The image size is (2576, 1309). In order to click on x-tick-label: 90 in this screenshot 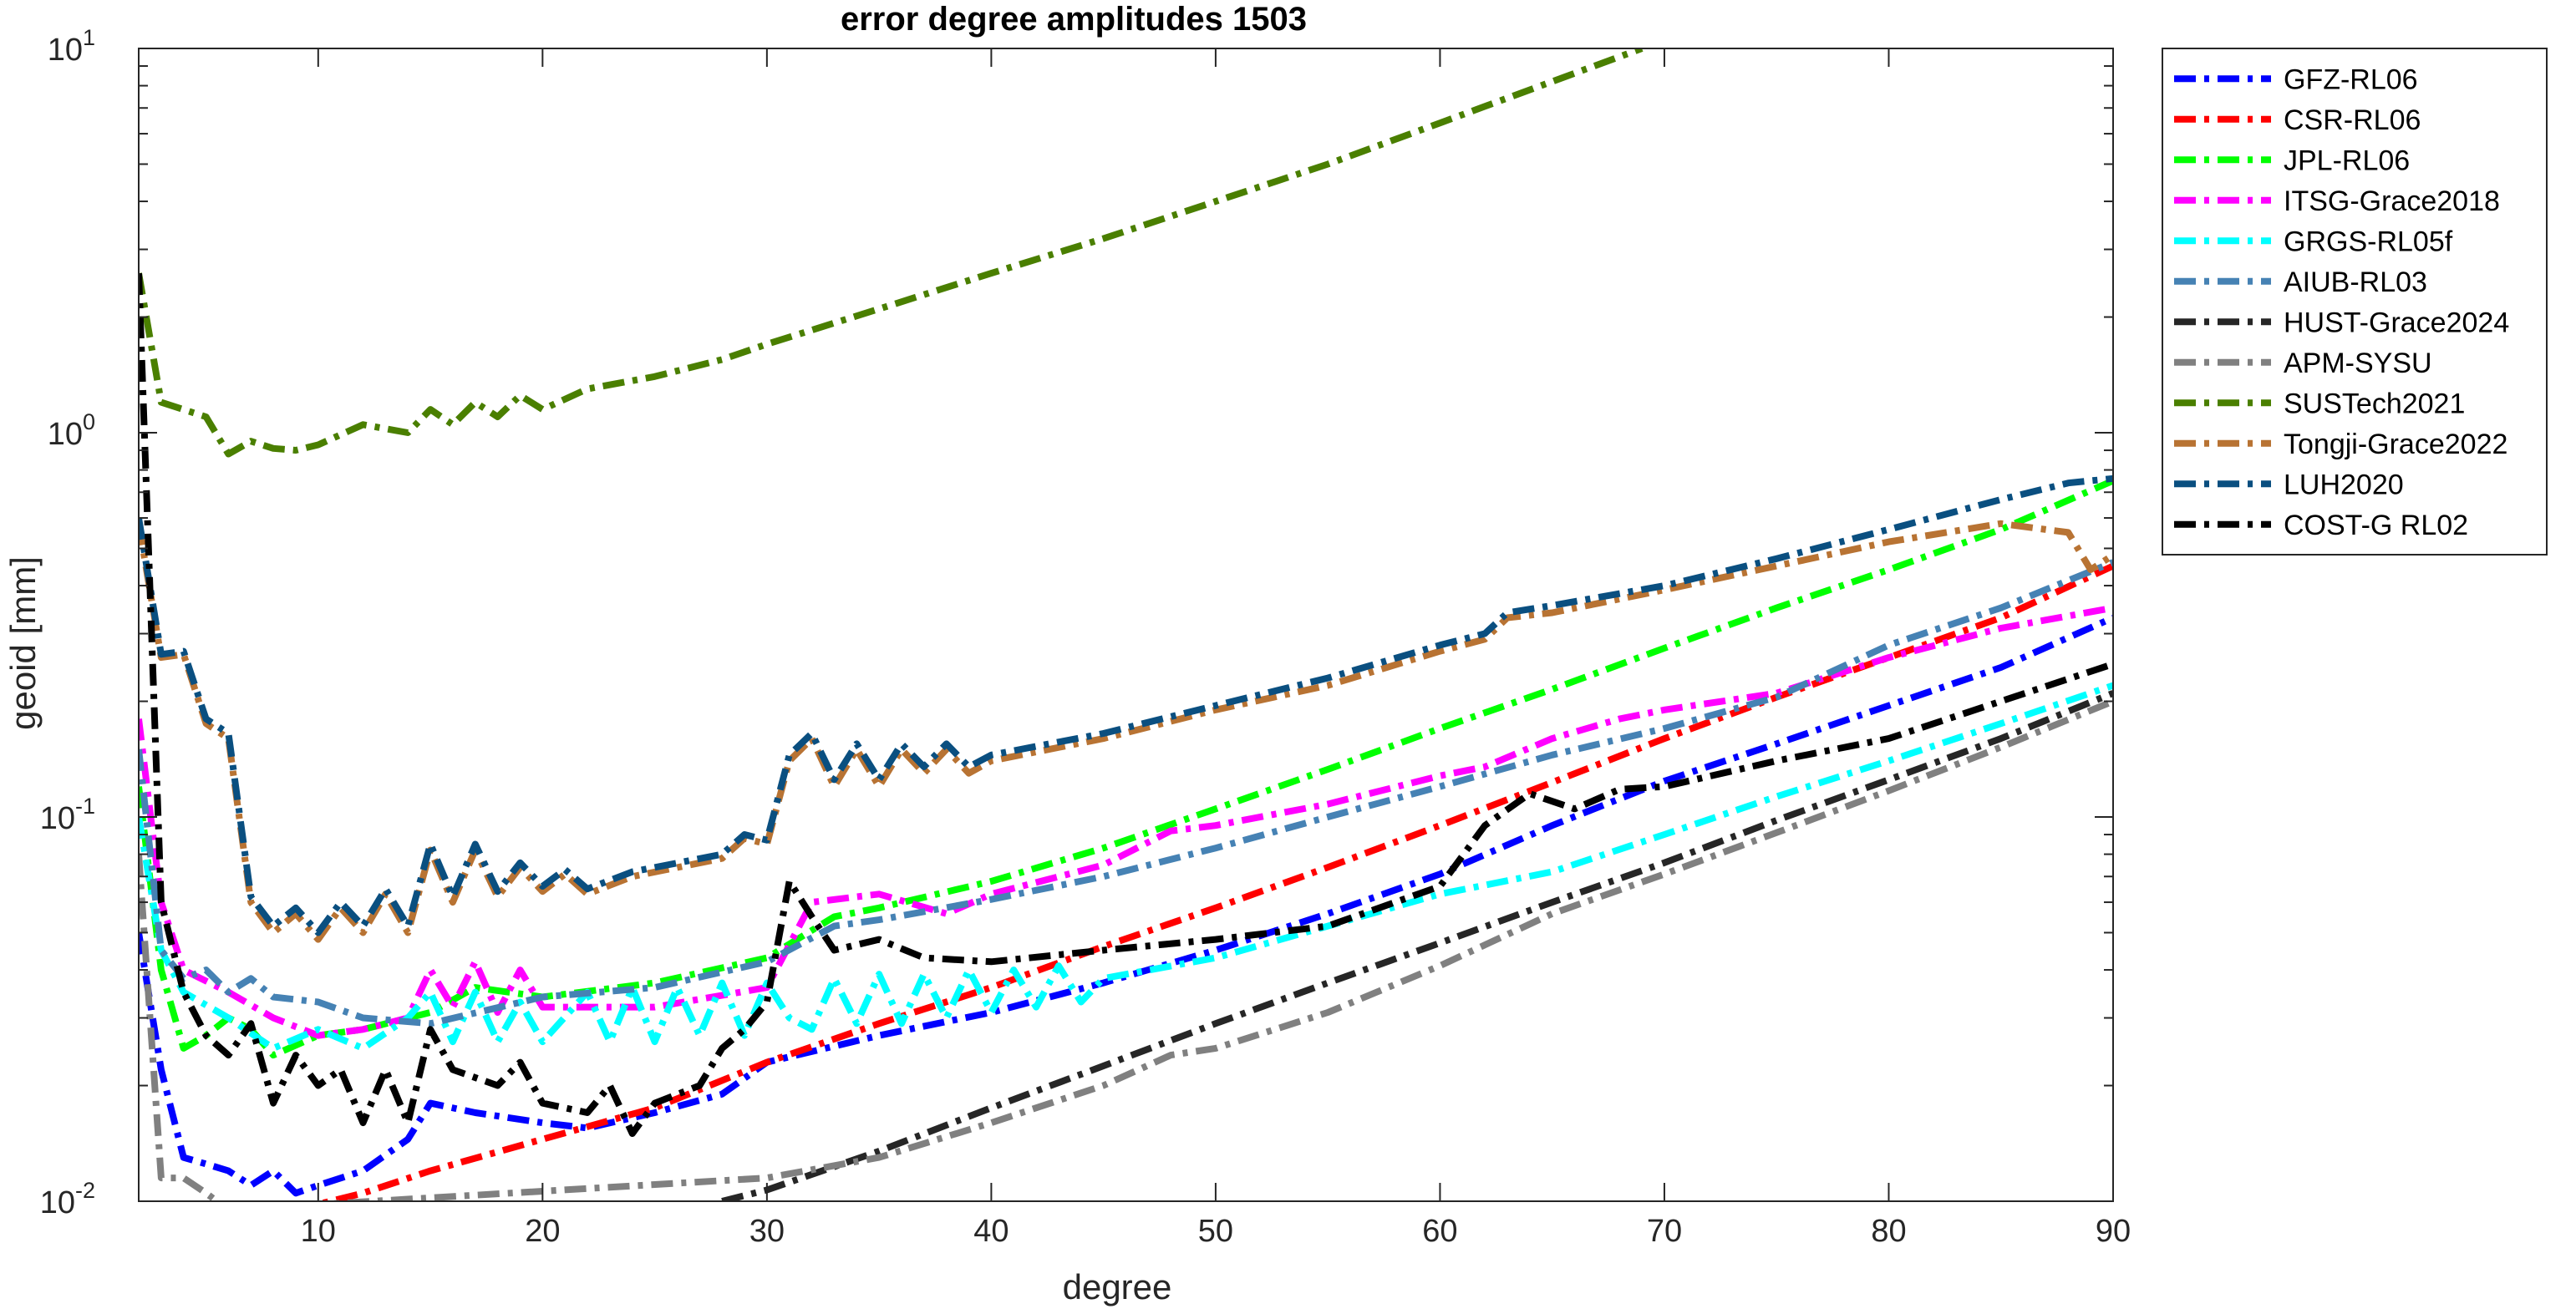, I will do `click(2113, 1231)`.